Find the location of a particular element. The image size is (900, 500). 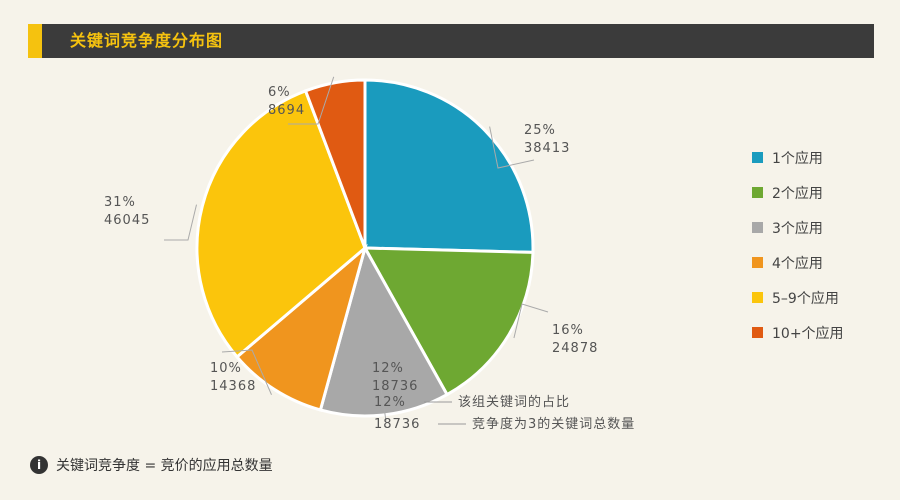

slice-percent-label: 12% is located at coordinates (388, 368).